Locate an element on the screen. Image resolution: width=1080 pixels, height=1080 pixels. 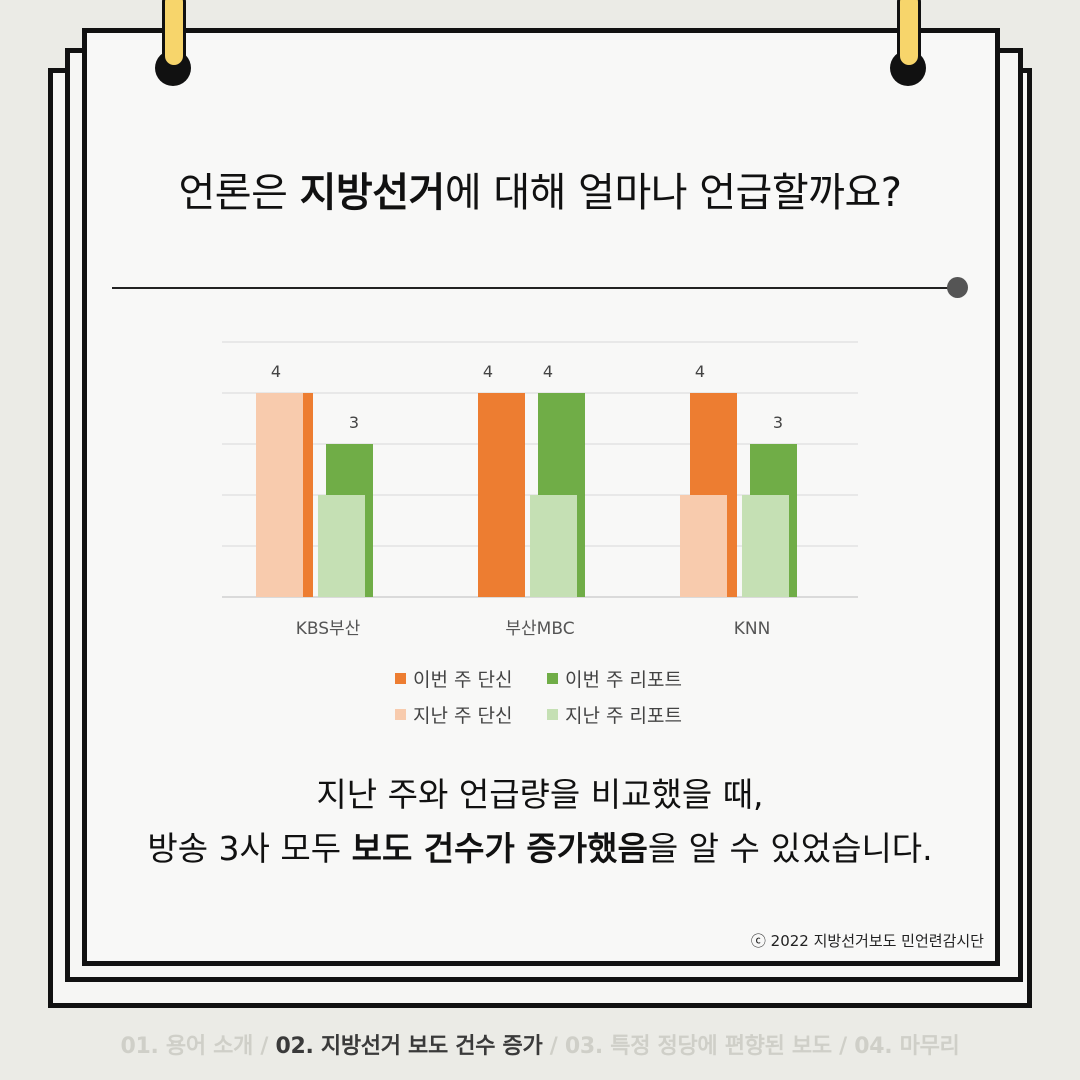
nav-sections-before: 01. 용어 소개 / is located at coordinates (198, 1046).